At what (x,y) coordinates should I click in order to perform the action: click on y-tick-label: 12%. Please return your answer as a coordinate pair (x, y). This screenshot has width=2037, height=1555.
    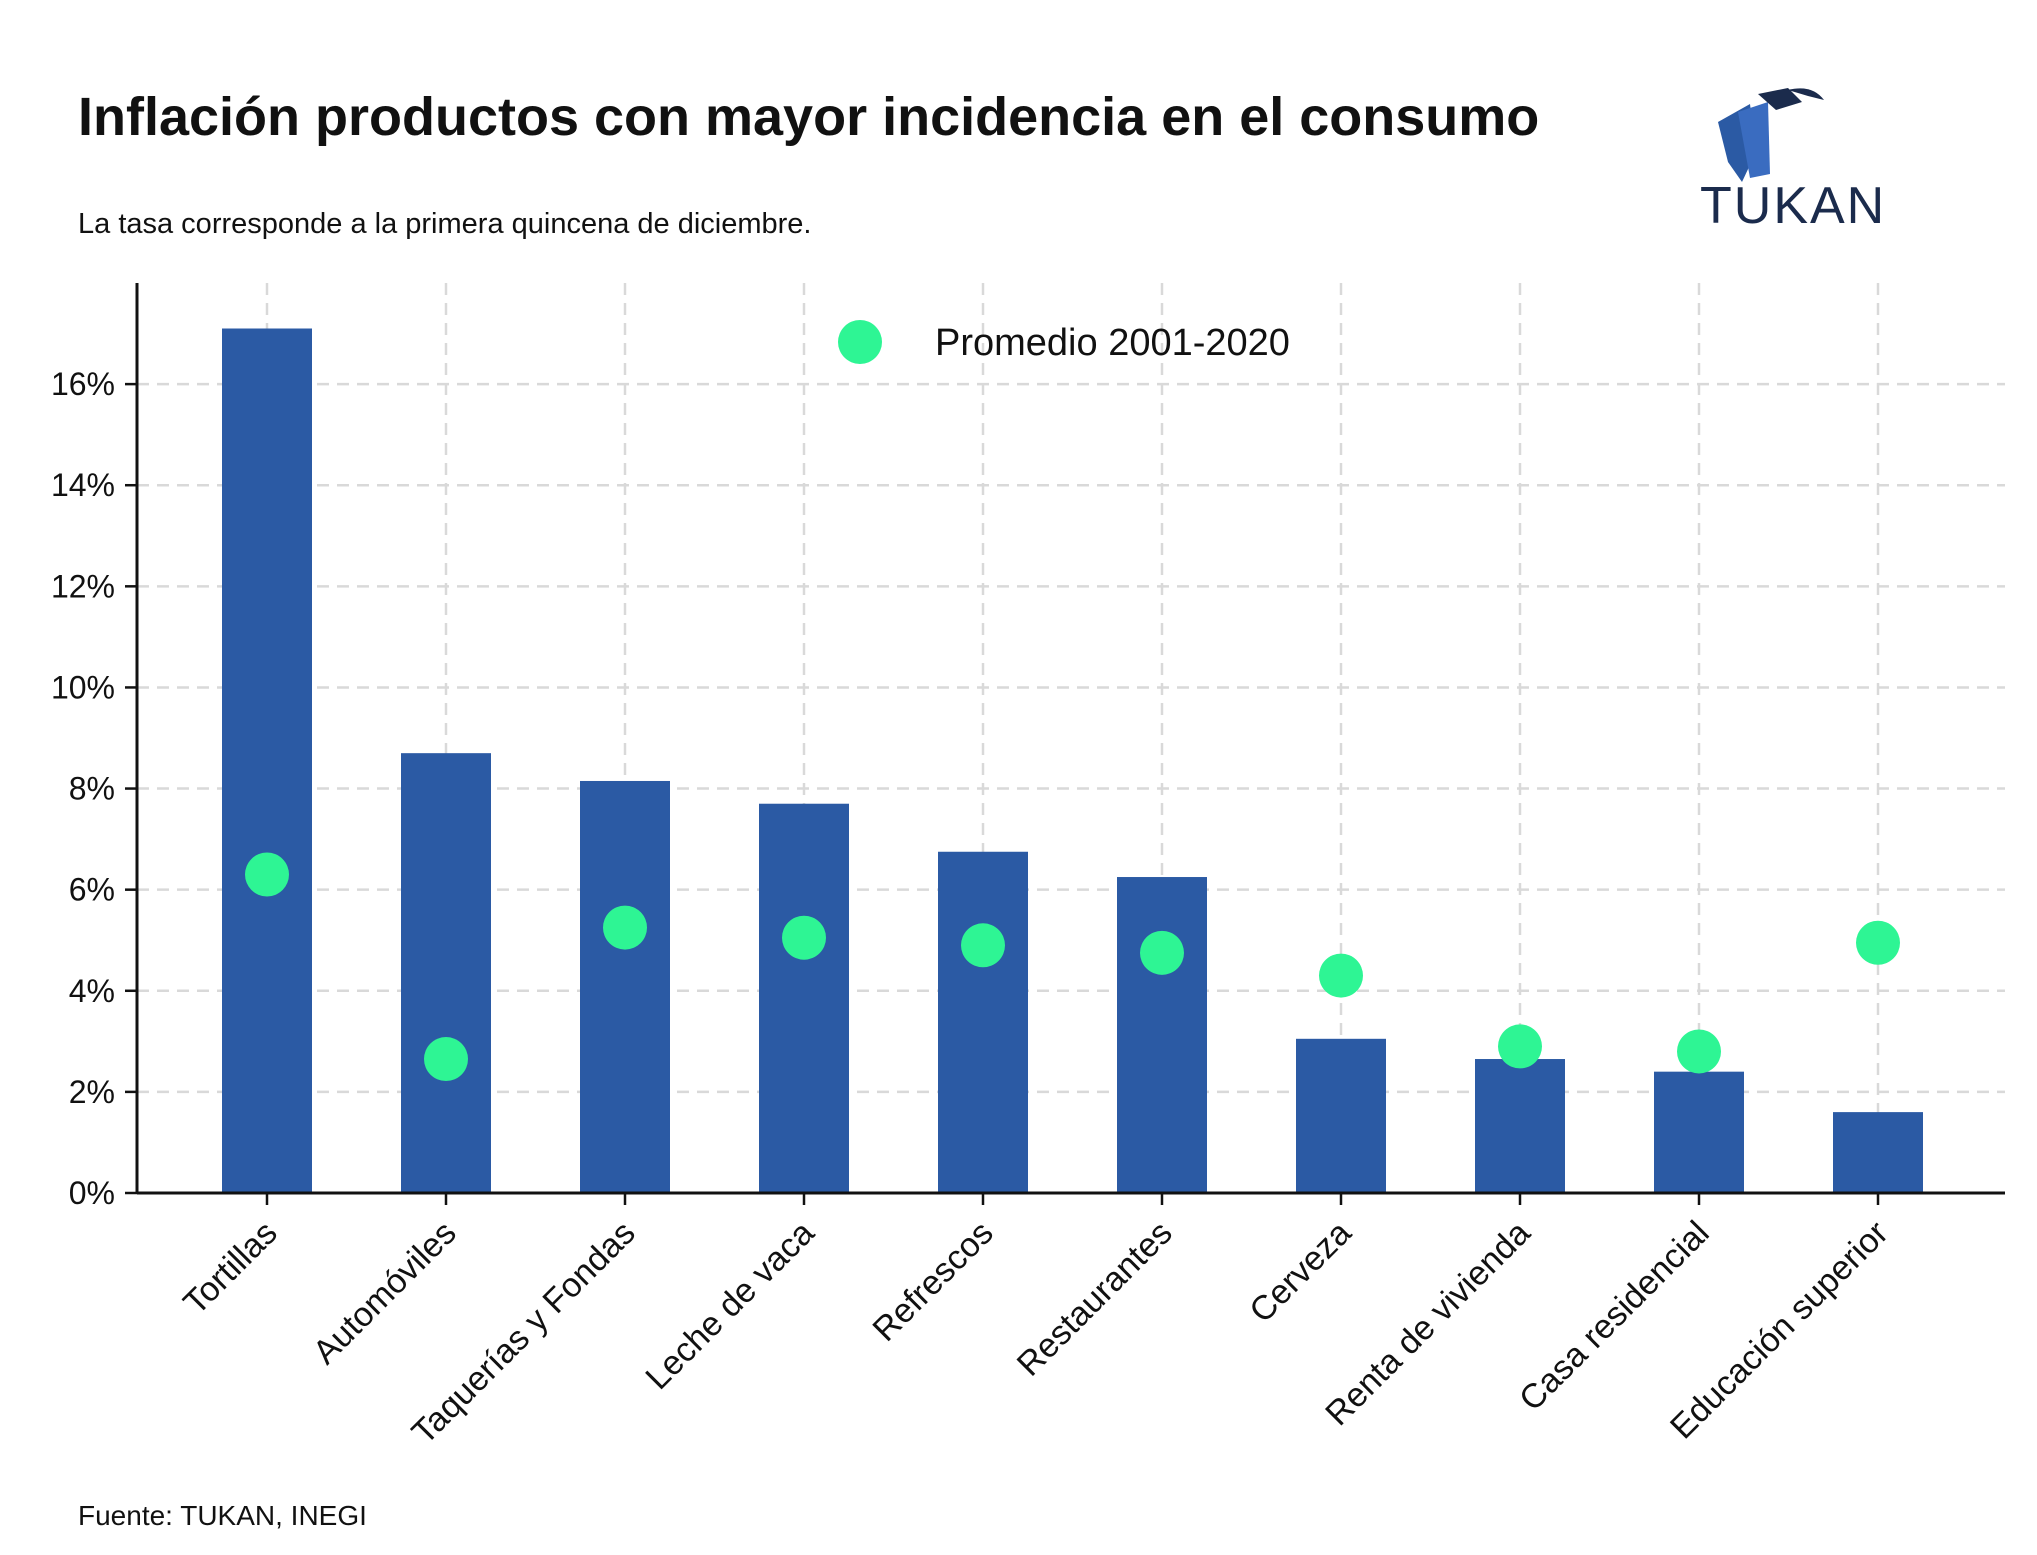
    Looking at the image, I should click on (83, 586).